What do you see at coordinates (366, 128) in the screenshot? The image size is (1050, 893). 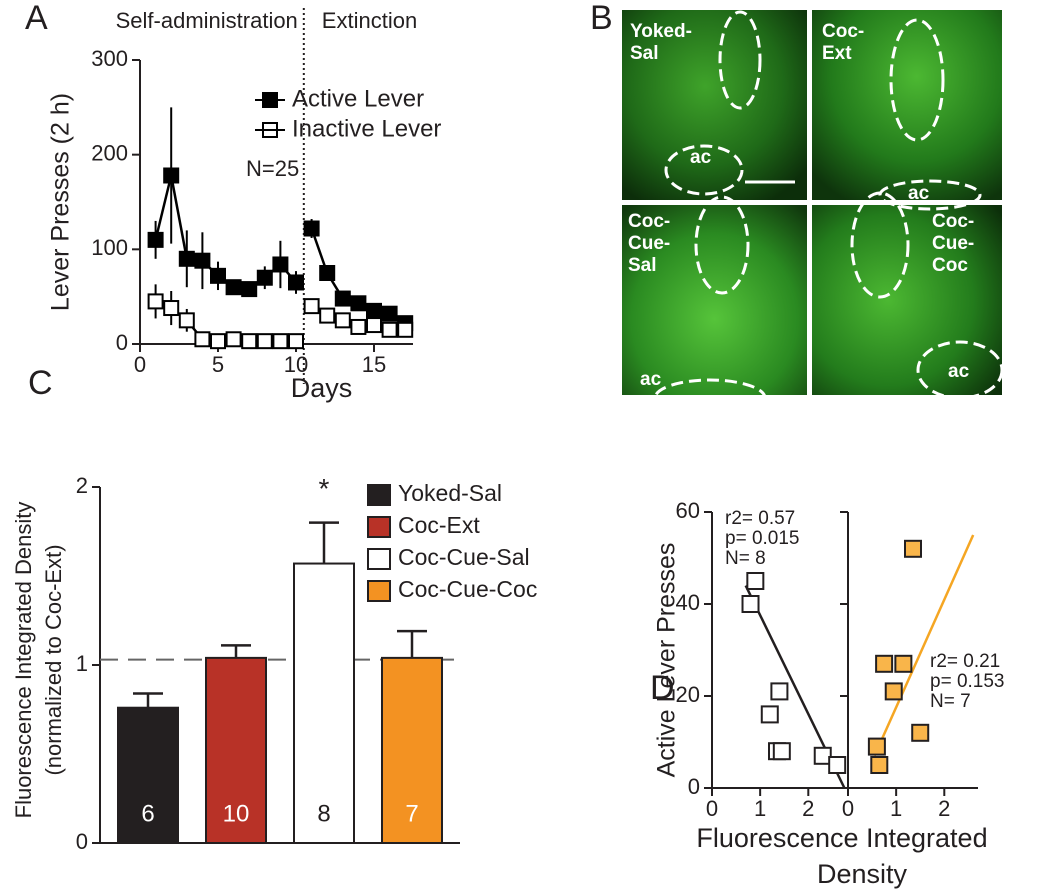 I see `legend-label: Inactive Lever` at bounding box center [366, 128].